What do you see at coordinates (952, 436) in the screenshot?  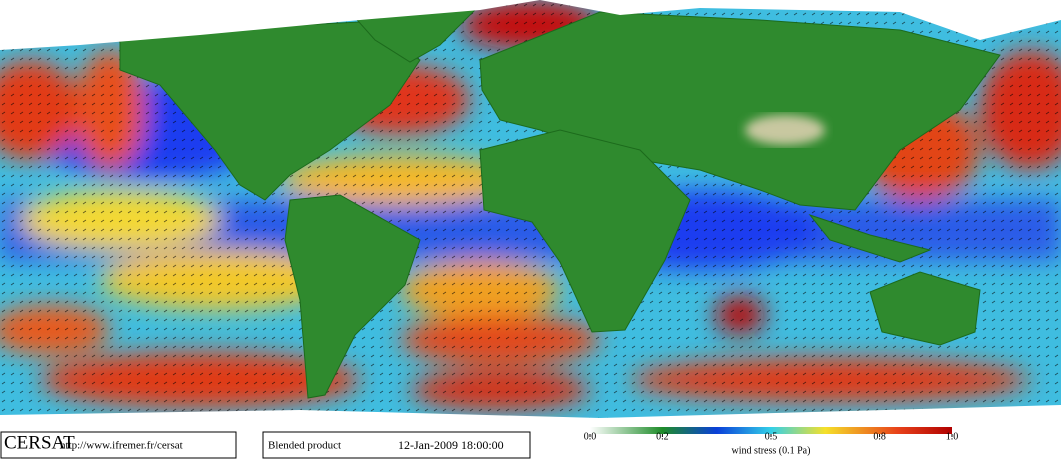 I see `colorbar-tick-label: 1.0` at bounding box center [952, 436].